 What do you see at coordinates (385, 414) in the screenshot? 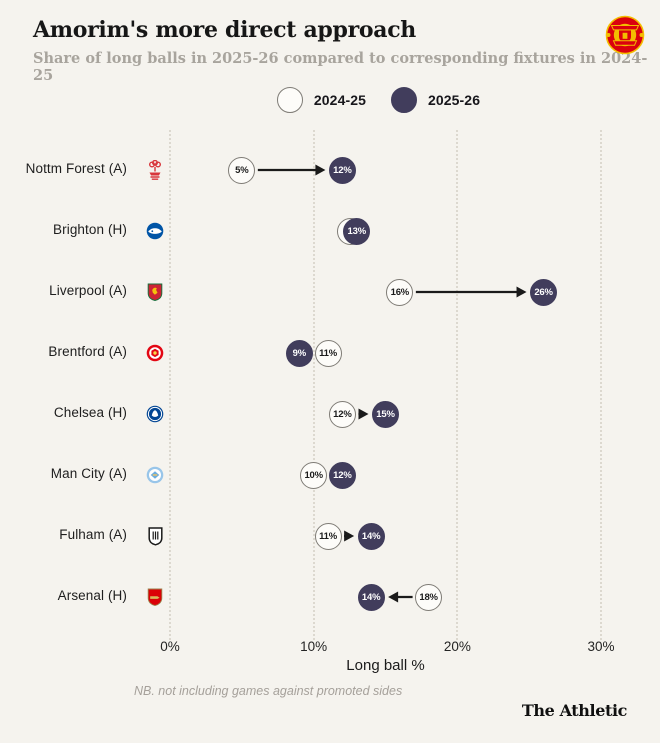
I see `dot-2025-26: 15%` at bounding box center [385, 414].